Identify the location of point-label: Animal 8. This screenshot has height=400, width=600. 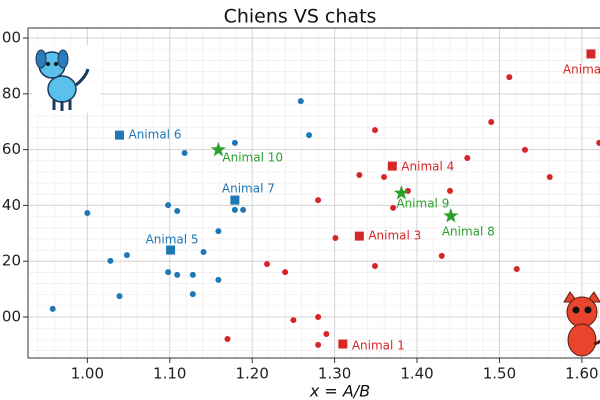
(468, 232).